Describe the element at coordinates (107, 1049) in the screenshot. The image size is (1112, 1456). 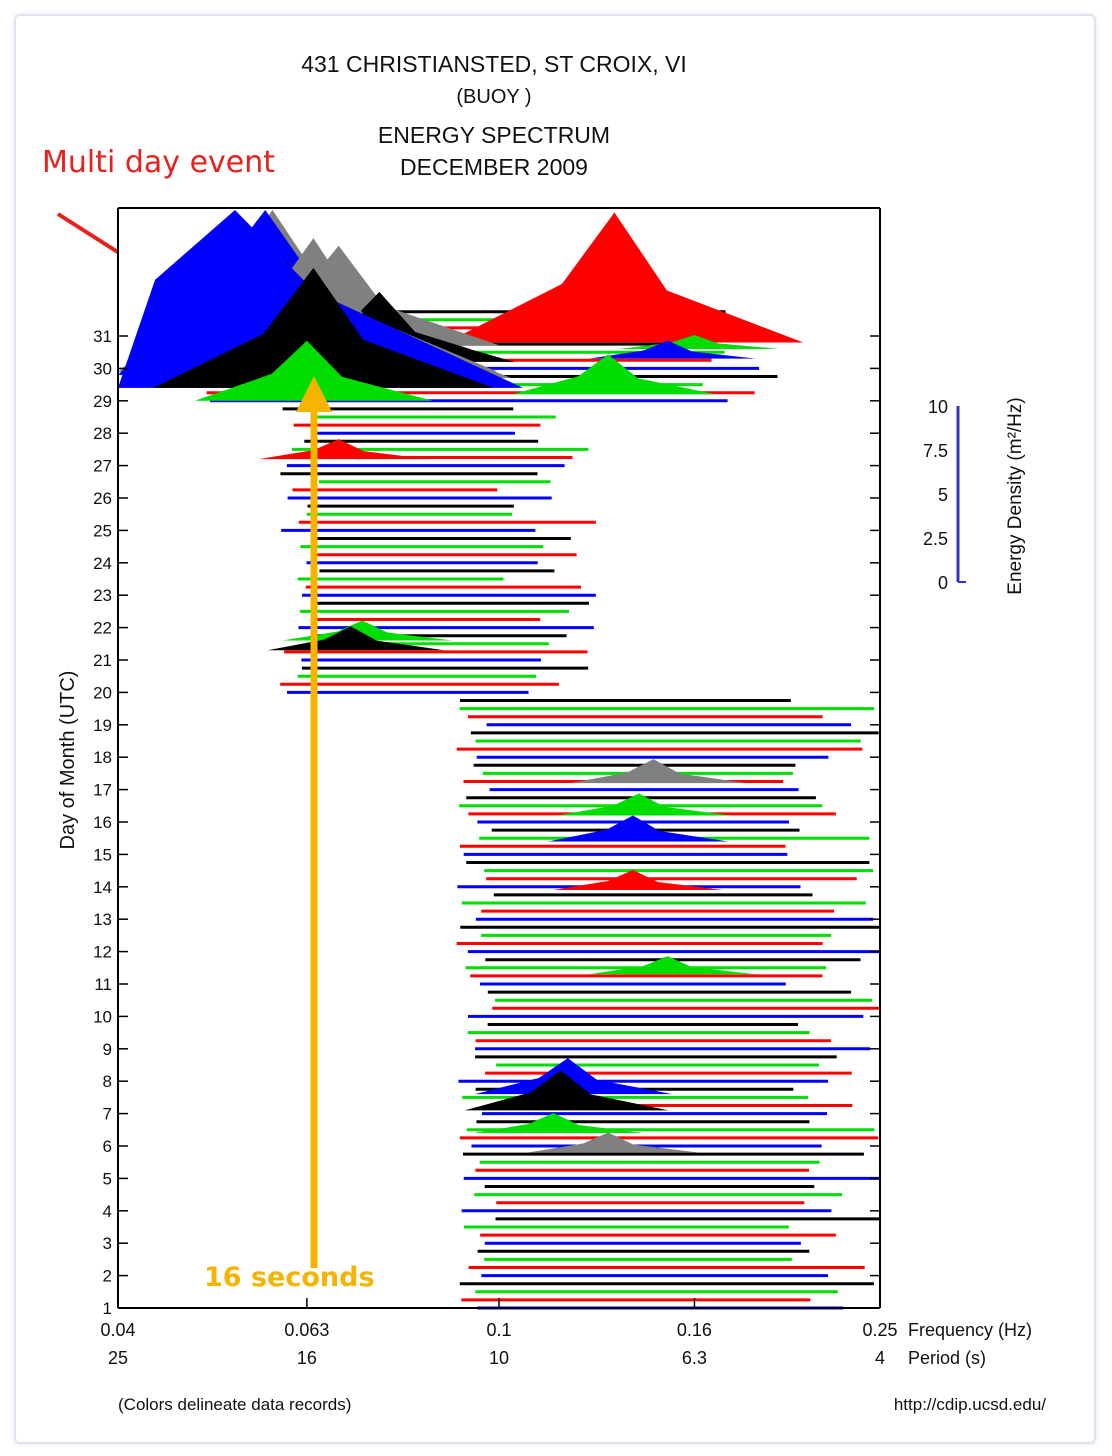
I see `y-tick-label: 9` at that location.